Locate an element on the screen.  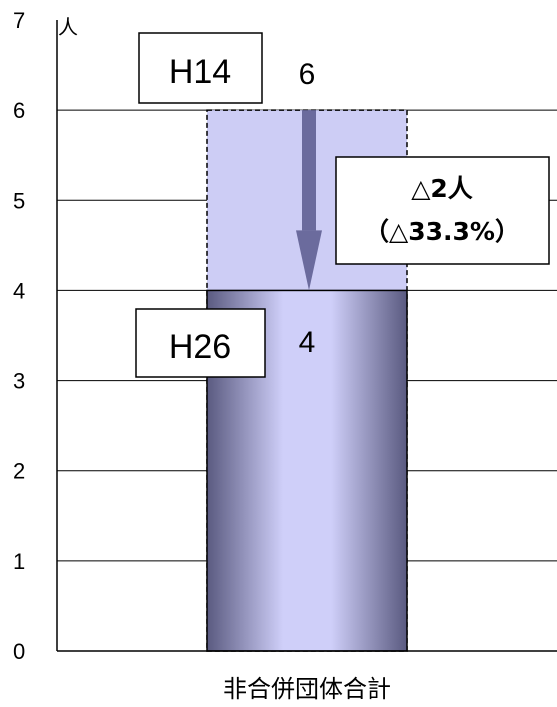
value-label-h26: 4 is located at coordinates (307, 342).